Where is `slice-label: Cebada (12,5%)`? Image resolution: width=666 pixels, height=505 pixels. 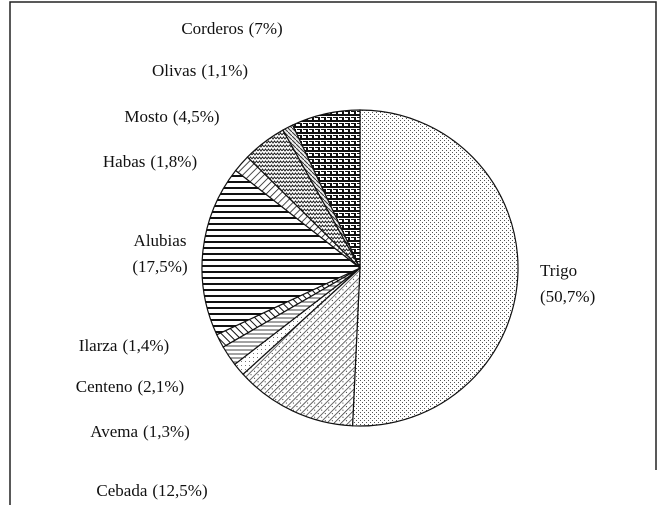
slice-label: Cebada (12,5%) is located at coordinates (151, 490).